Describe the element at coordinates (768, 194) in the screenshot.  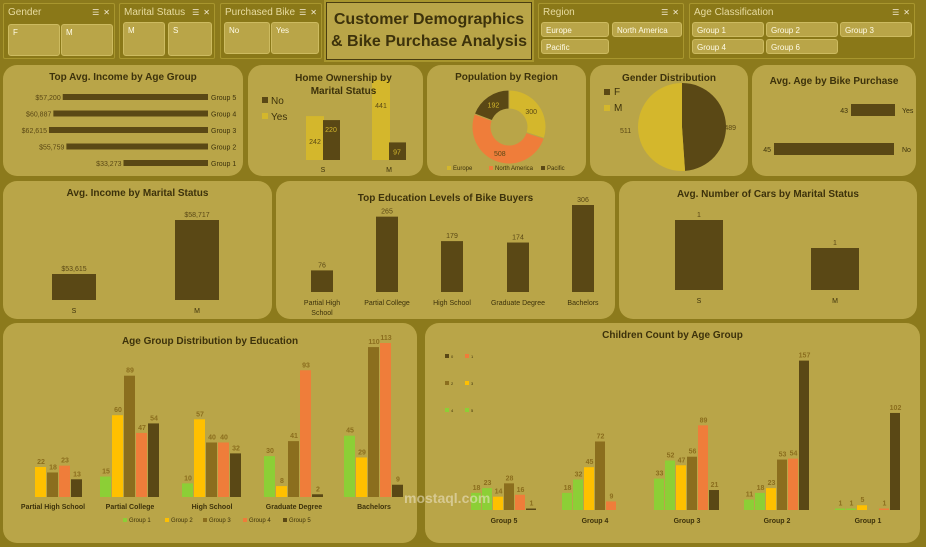
I see `chart-title: Avg. Number of Cars by Marital Status` at that location.